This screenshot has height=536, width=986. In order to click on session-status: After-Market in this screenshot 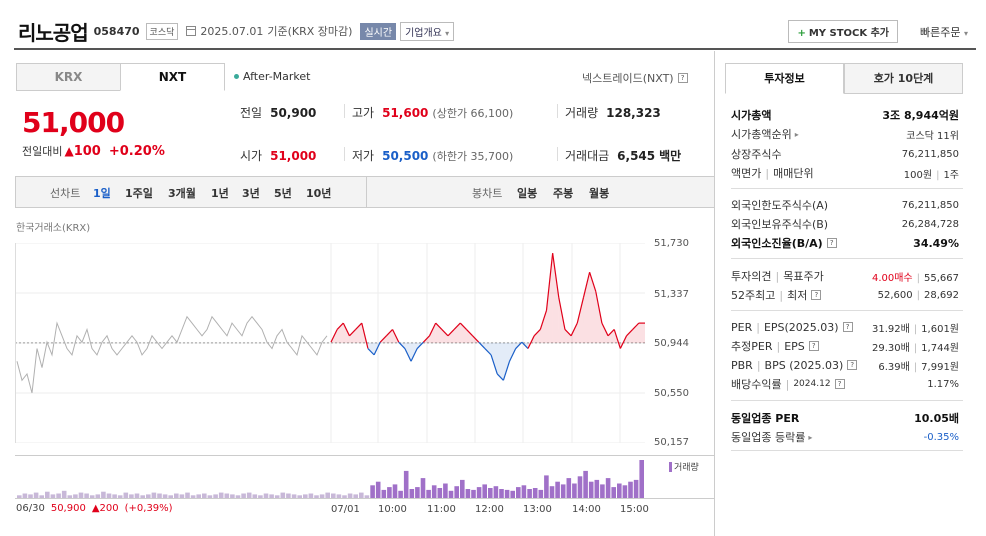, I will do `click(272, 76)`.